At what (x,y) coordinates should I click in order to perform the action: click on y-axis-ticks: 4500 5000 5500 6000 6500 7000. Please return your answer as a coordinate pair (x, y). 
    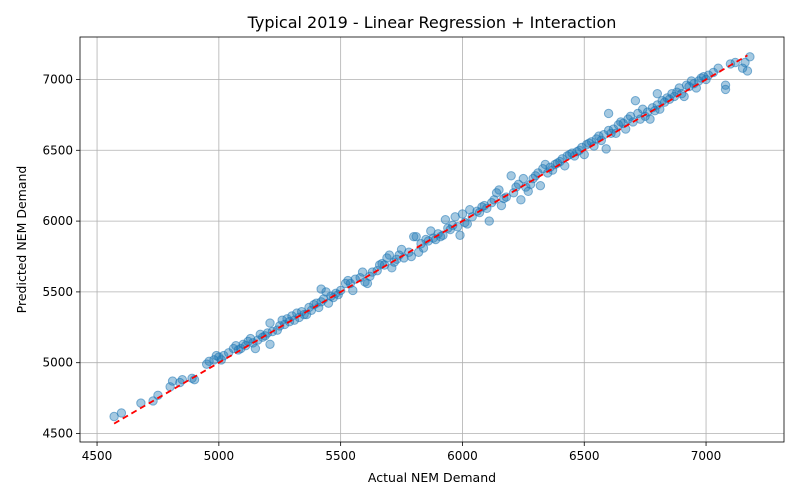
    Looking at the image, I should click on (61, 256).